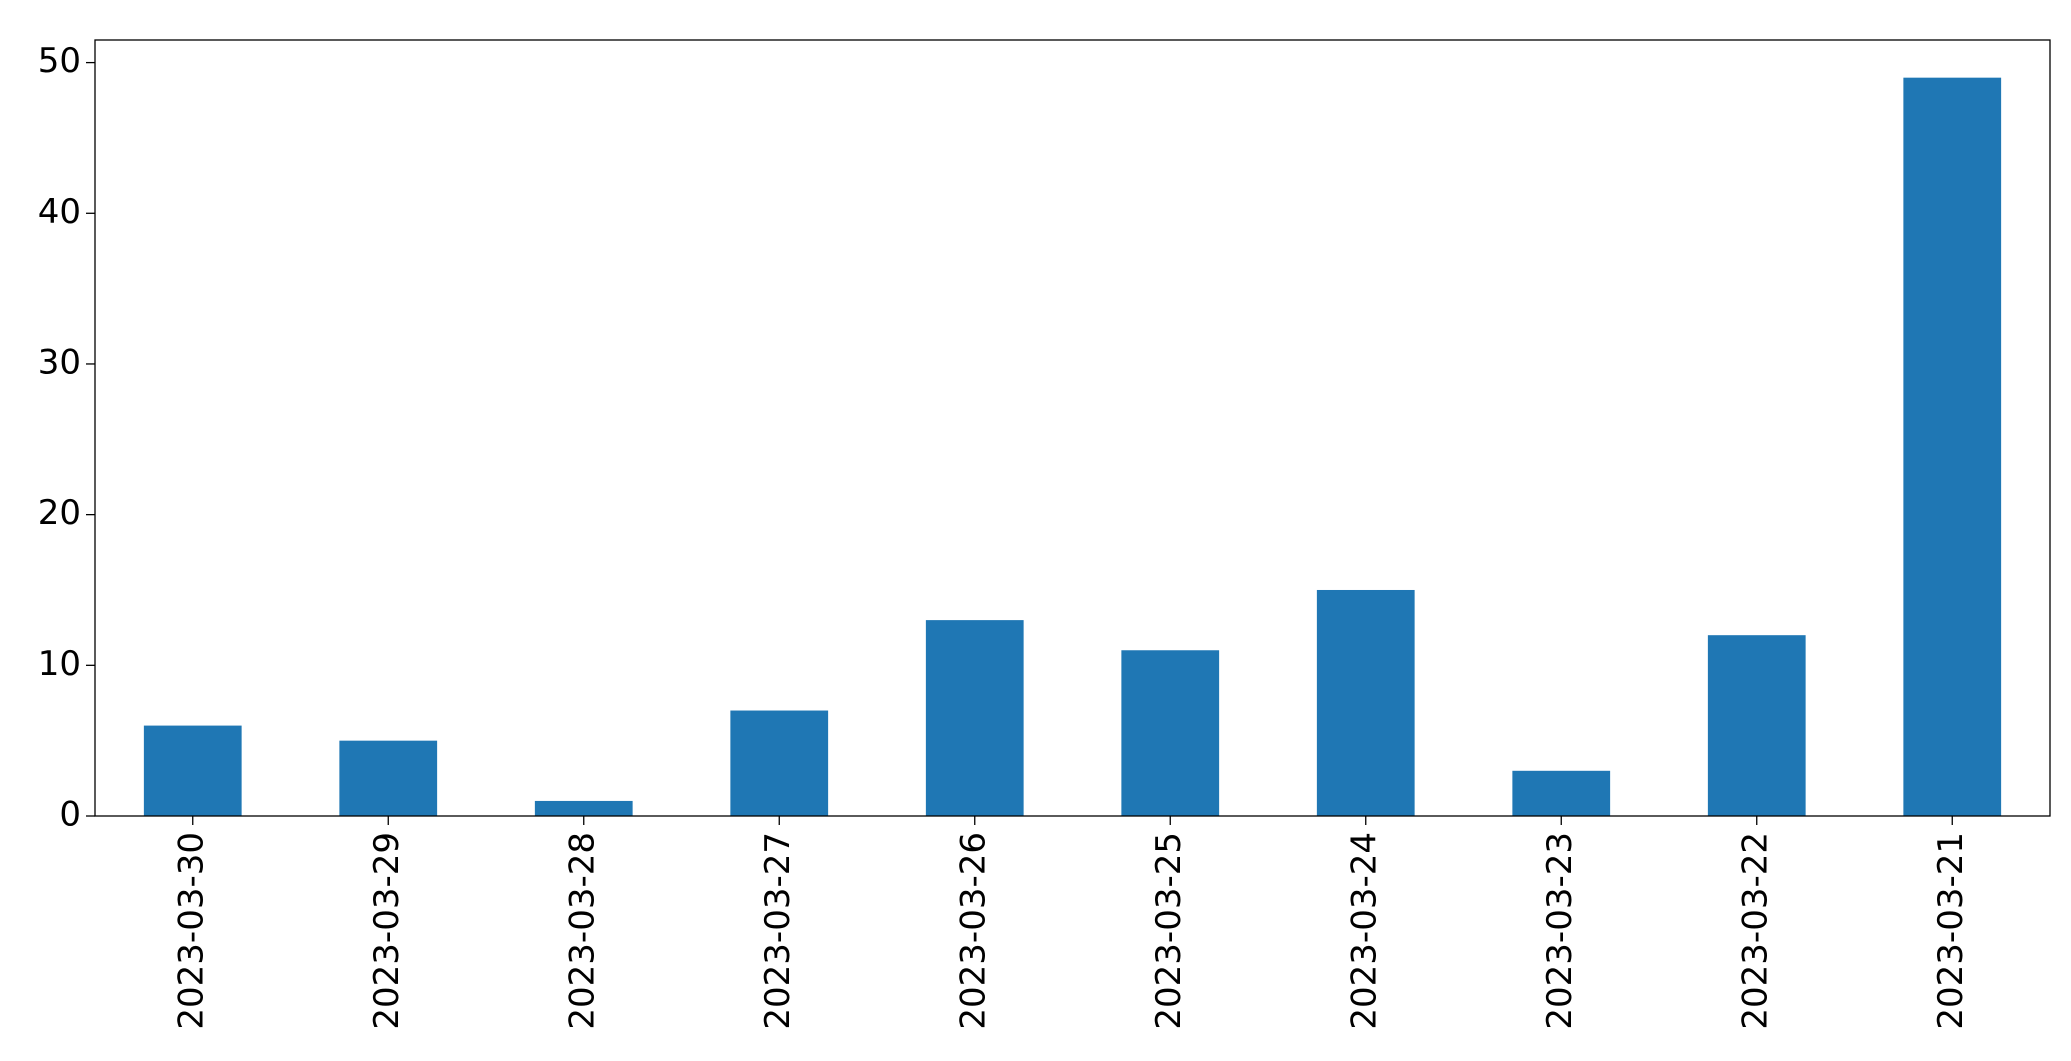 The image size is (2071, 1061). What do you see at coordinates (59, 212) in the screenshot?
I see `y-tick-label: 40` at bounding box center [59, 212].